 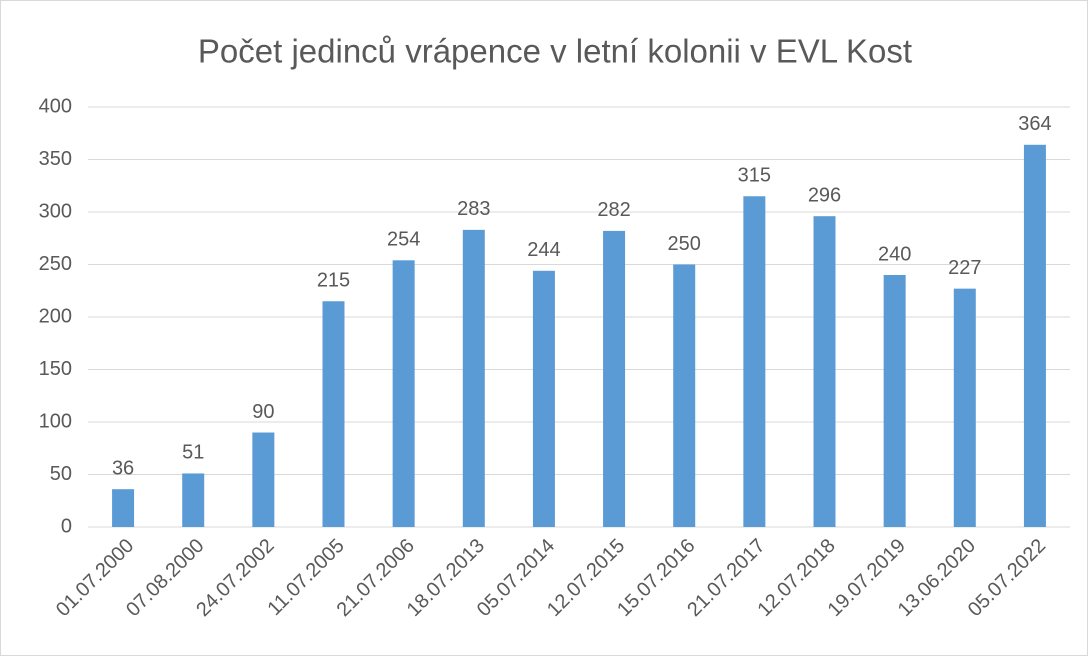 I want to click on y-tick-label: 250, so click(x=55, y=264).